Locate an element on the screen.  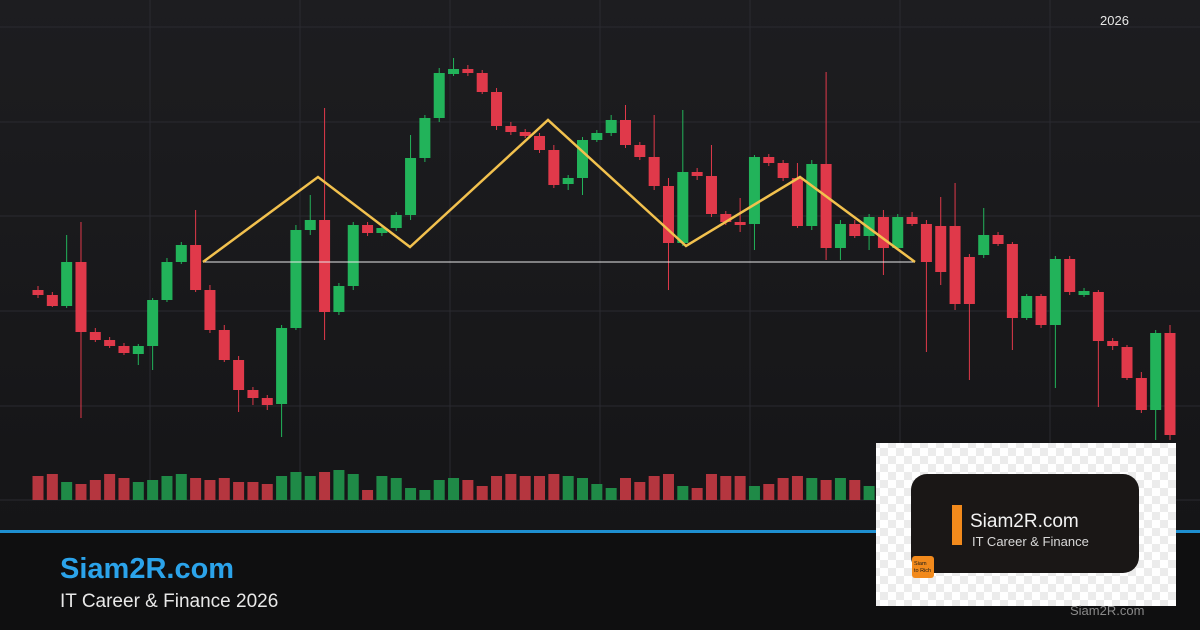
brand-subtitle: IT Career & Finance 2026 is located at coordinates (169, 601).